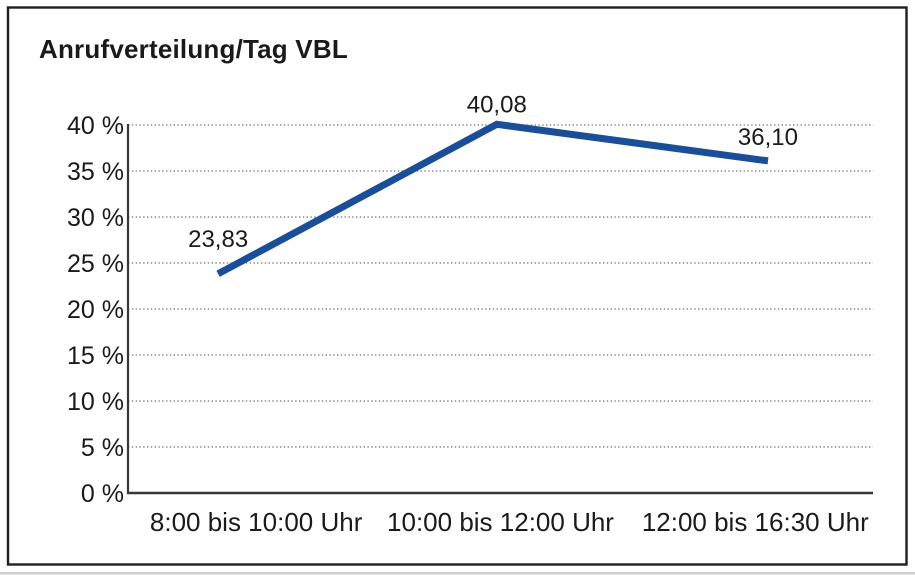 This screenshot has height=576, width=915. Describe the element at coordinates (95, 126) in the screenshot. I see `ytick-label-40: 40 %` at that location.